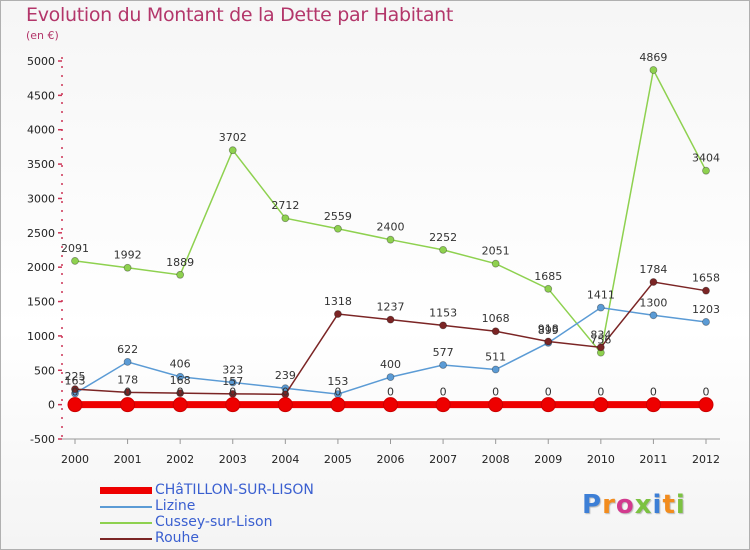 Image resolution: width=750 pixels, height=550 pixels. Describe the element at coordinates (592, 505) in the screenshot. I see `logo-letter: P` at that location.